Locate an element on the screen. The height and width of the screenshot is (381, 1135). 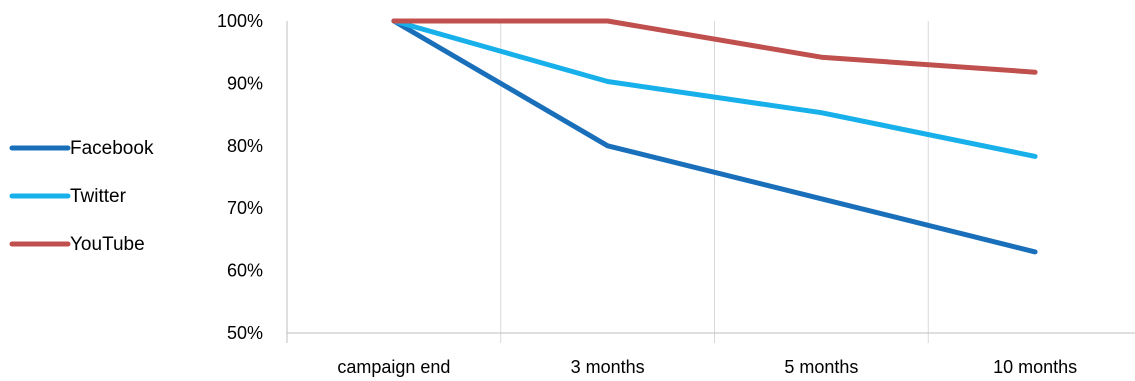
y-tick-label: 80% is located at coordinates (245, 146).